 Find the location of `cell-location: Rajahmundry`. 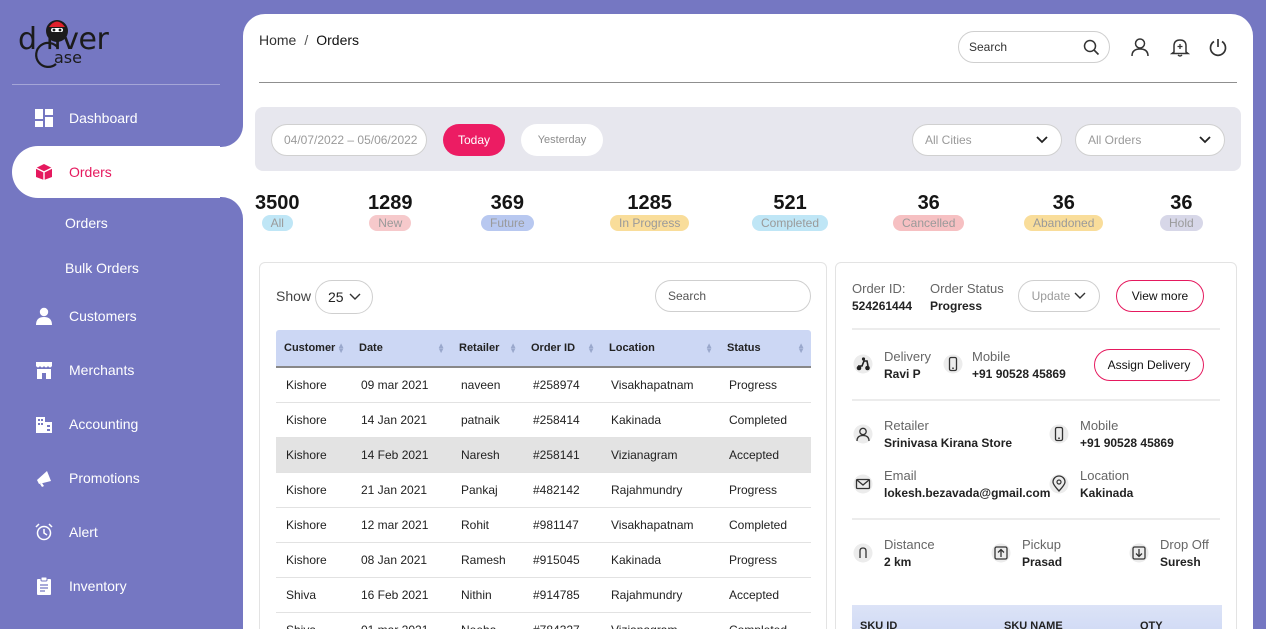

cell-location: Rajahmundry is located at coordinates (647, 490).